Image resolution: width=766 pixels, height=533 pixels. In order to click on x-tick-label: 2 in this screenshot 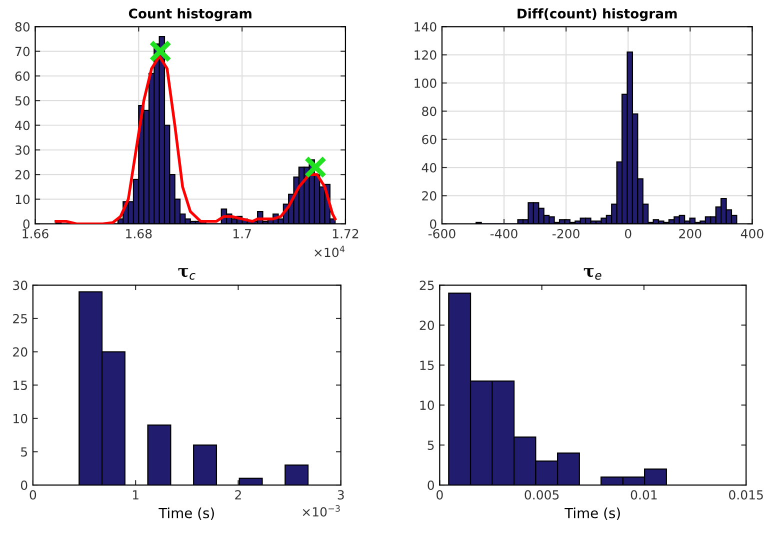, I will do `click(238, 495)`.